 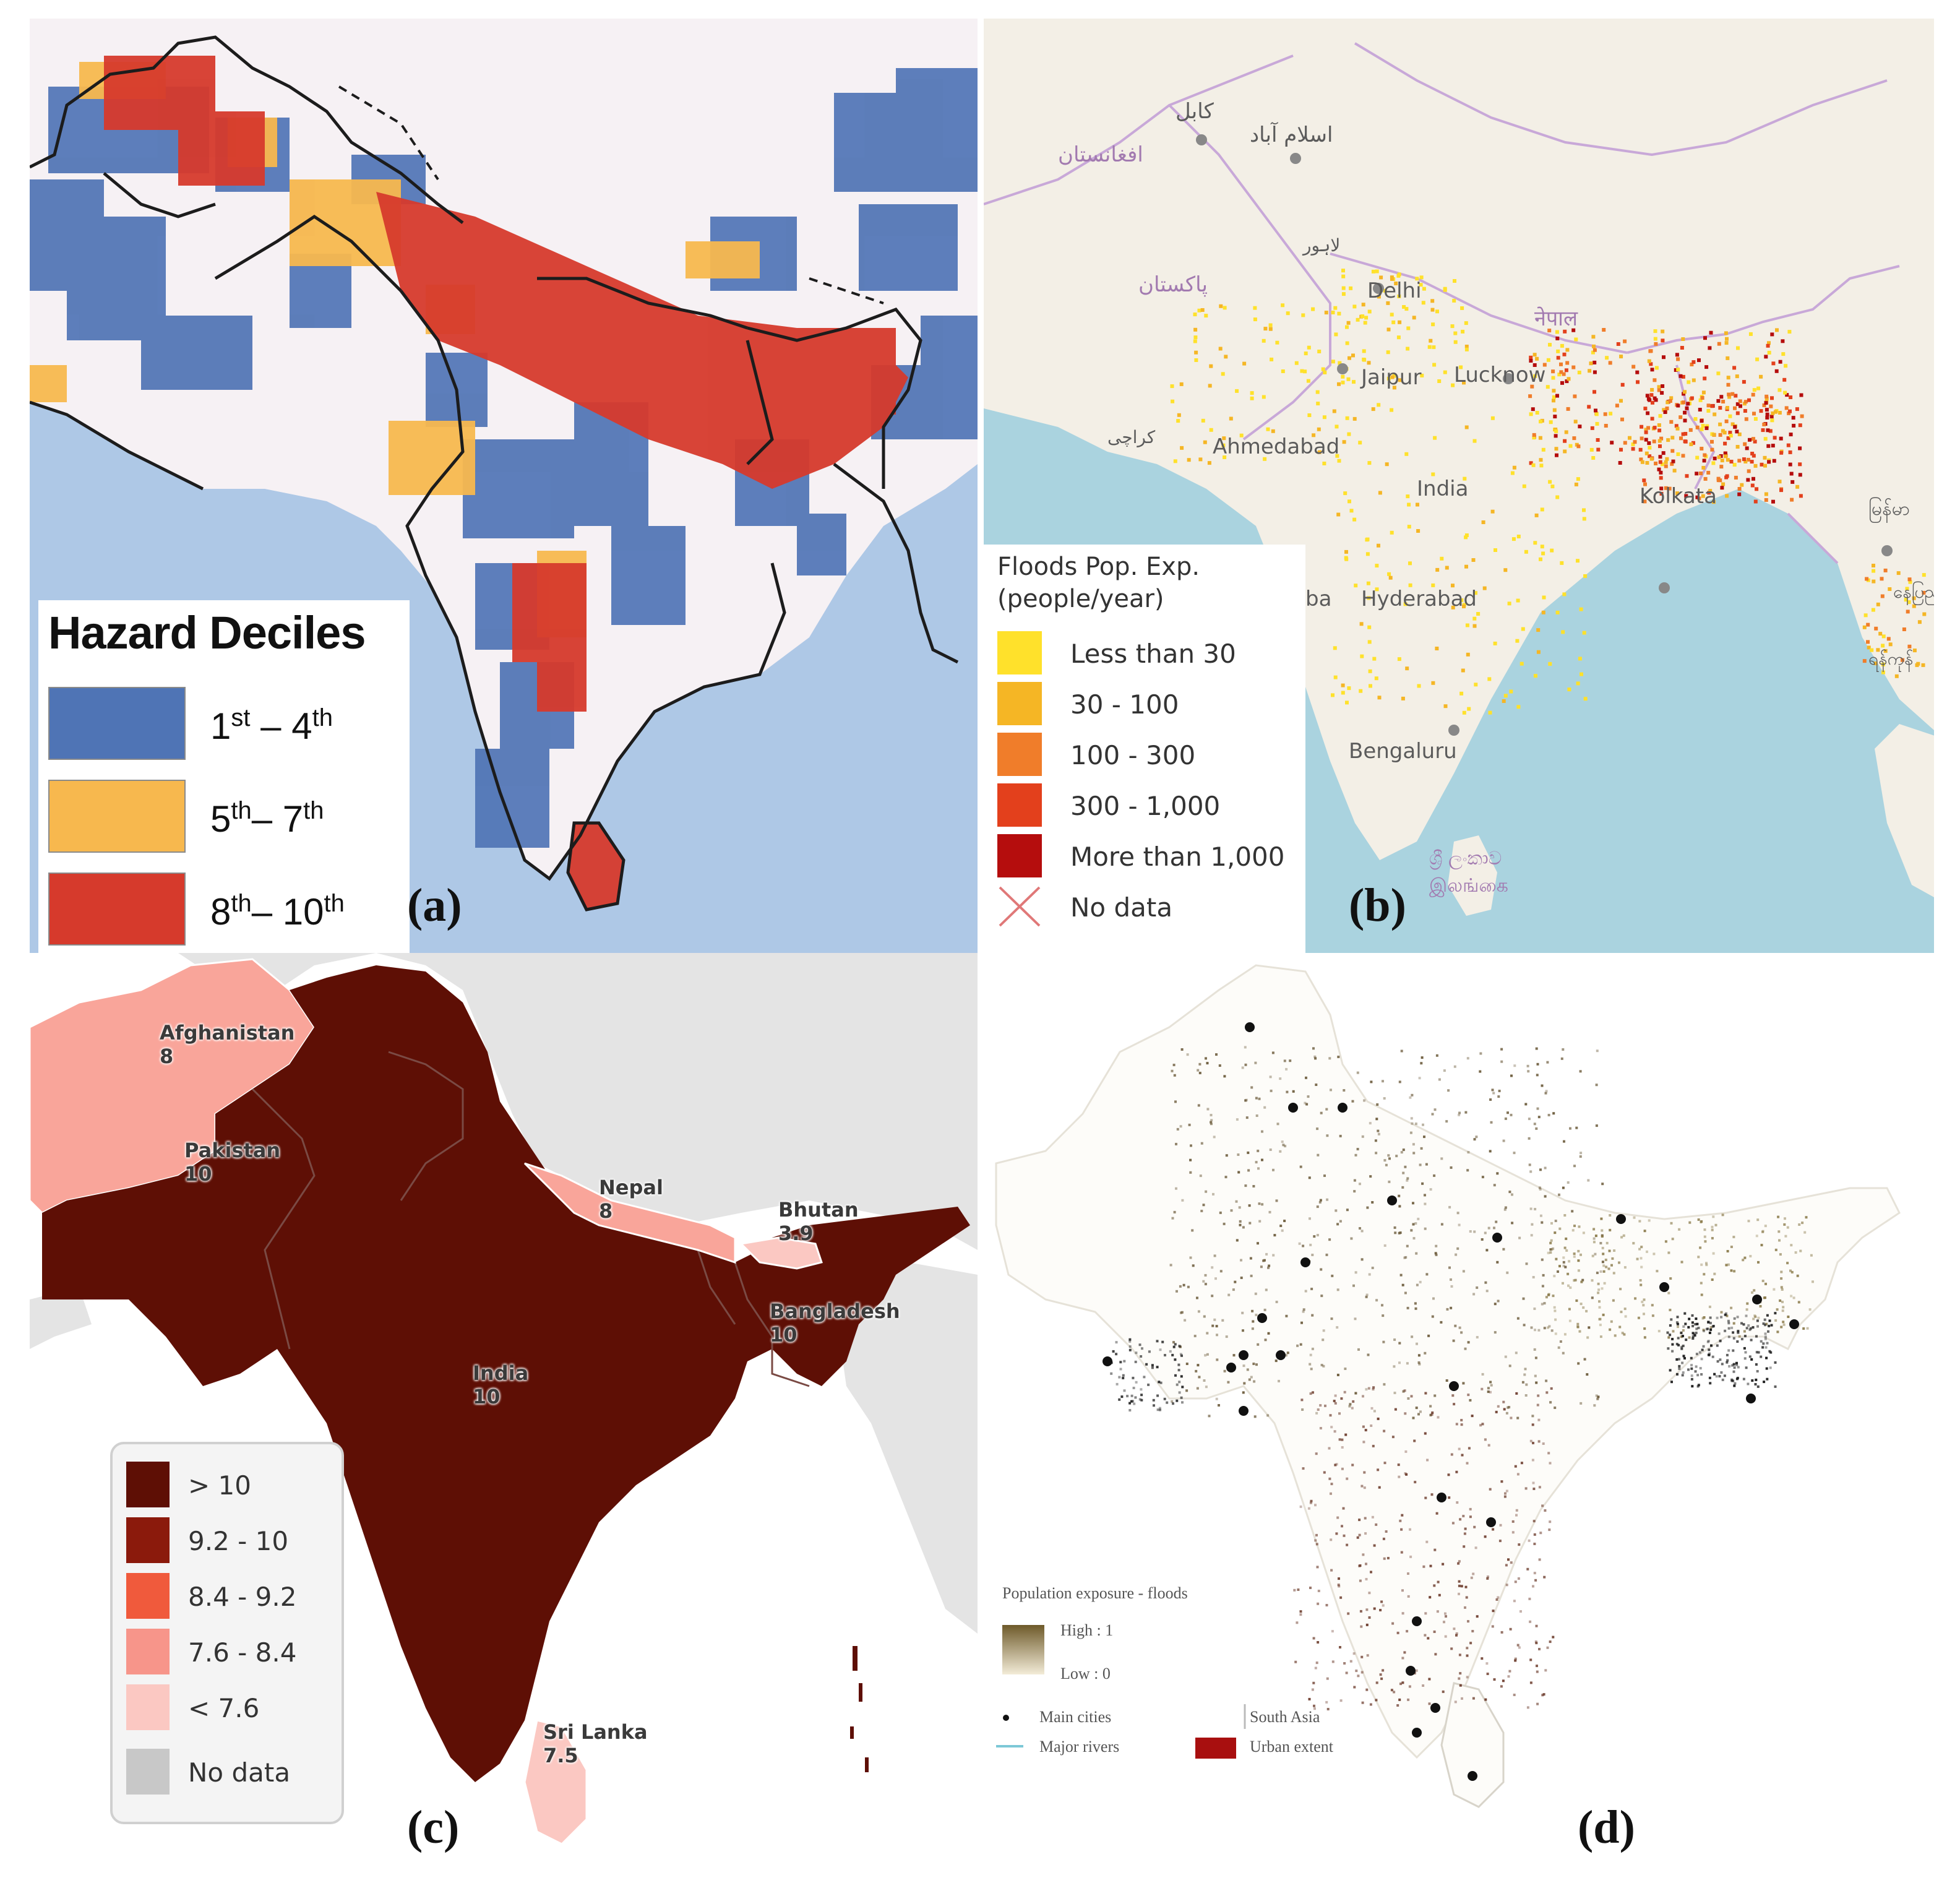 What do you see at coordinates (1292, 135) in the screenshot?
I see `map-label-islamabad: اسلام آباد` at bounding box center [1292, 135].